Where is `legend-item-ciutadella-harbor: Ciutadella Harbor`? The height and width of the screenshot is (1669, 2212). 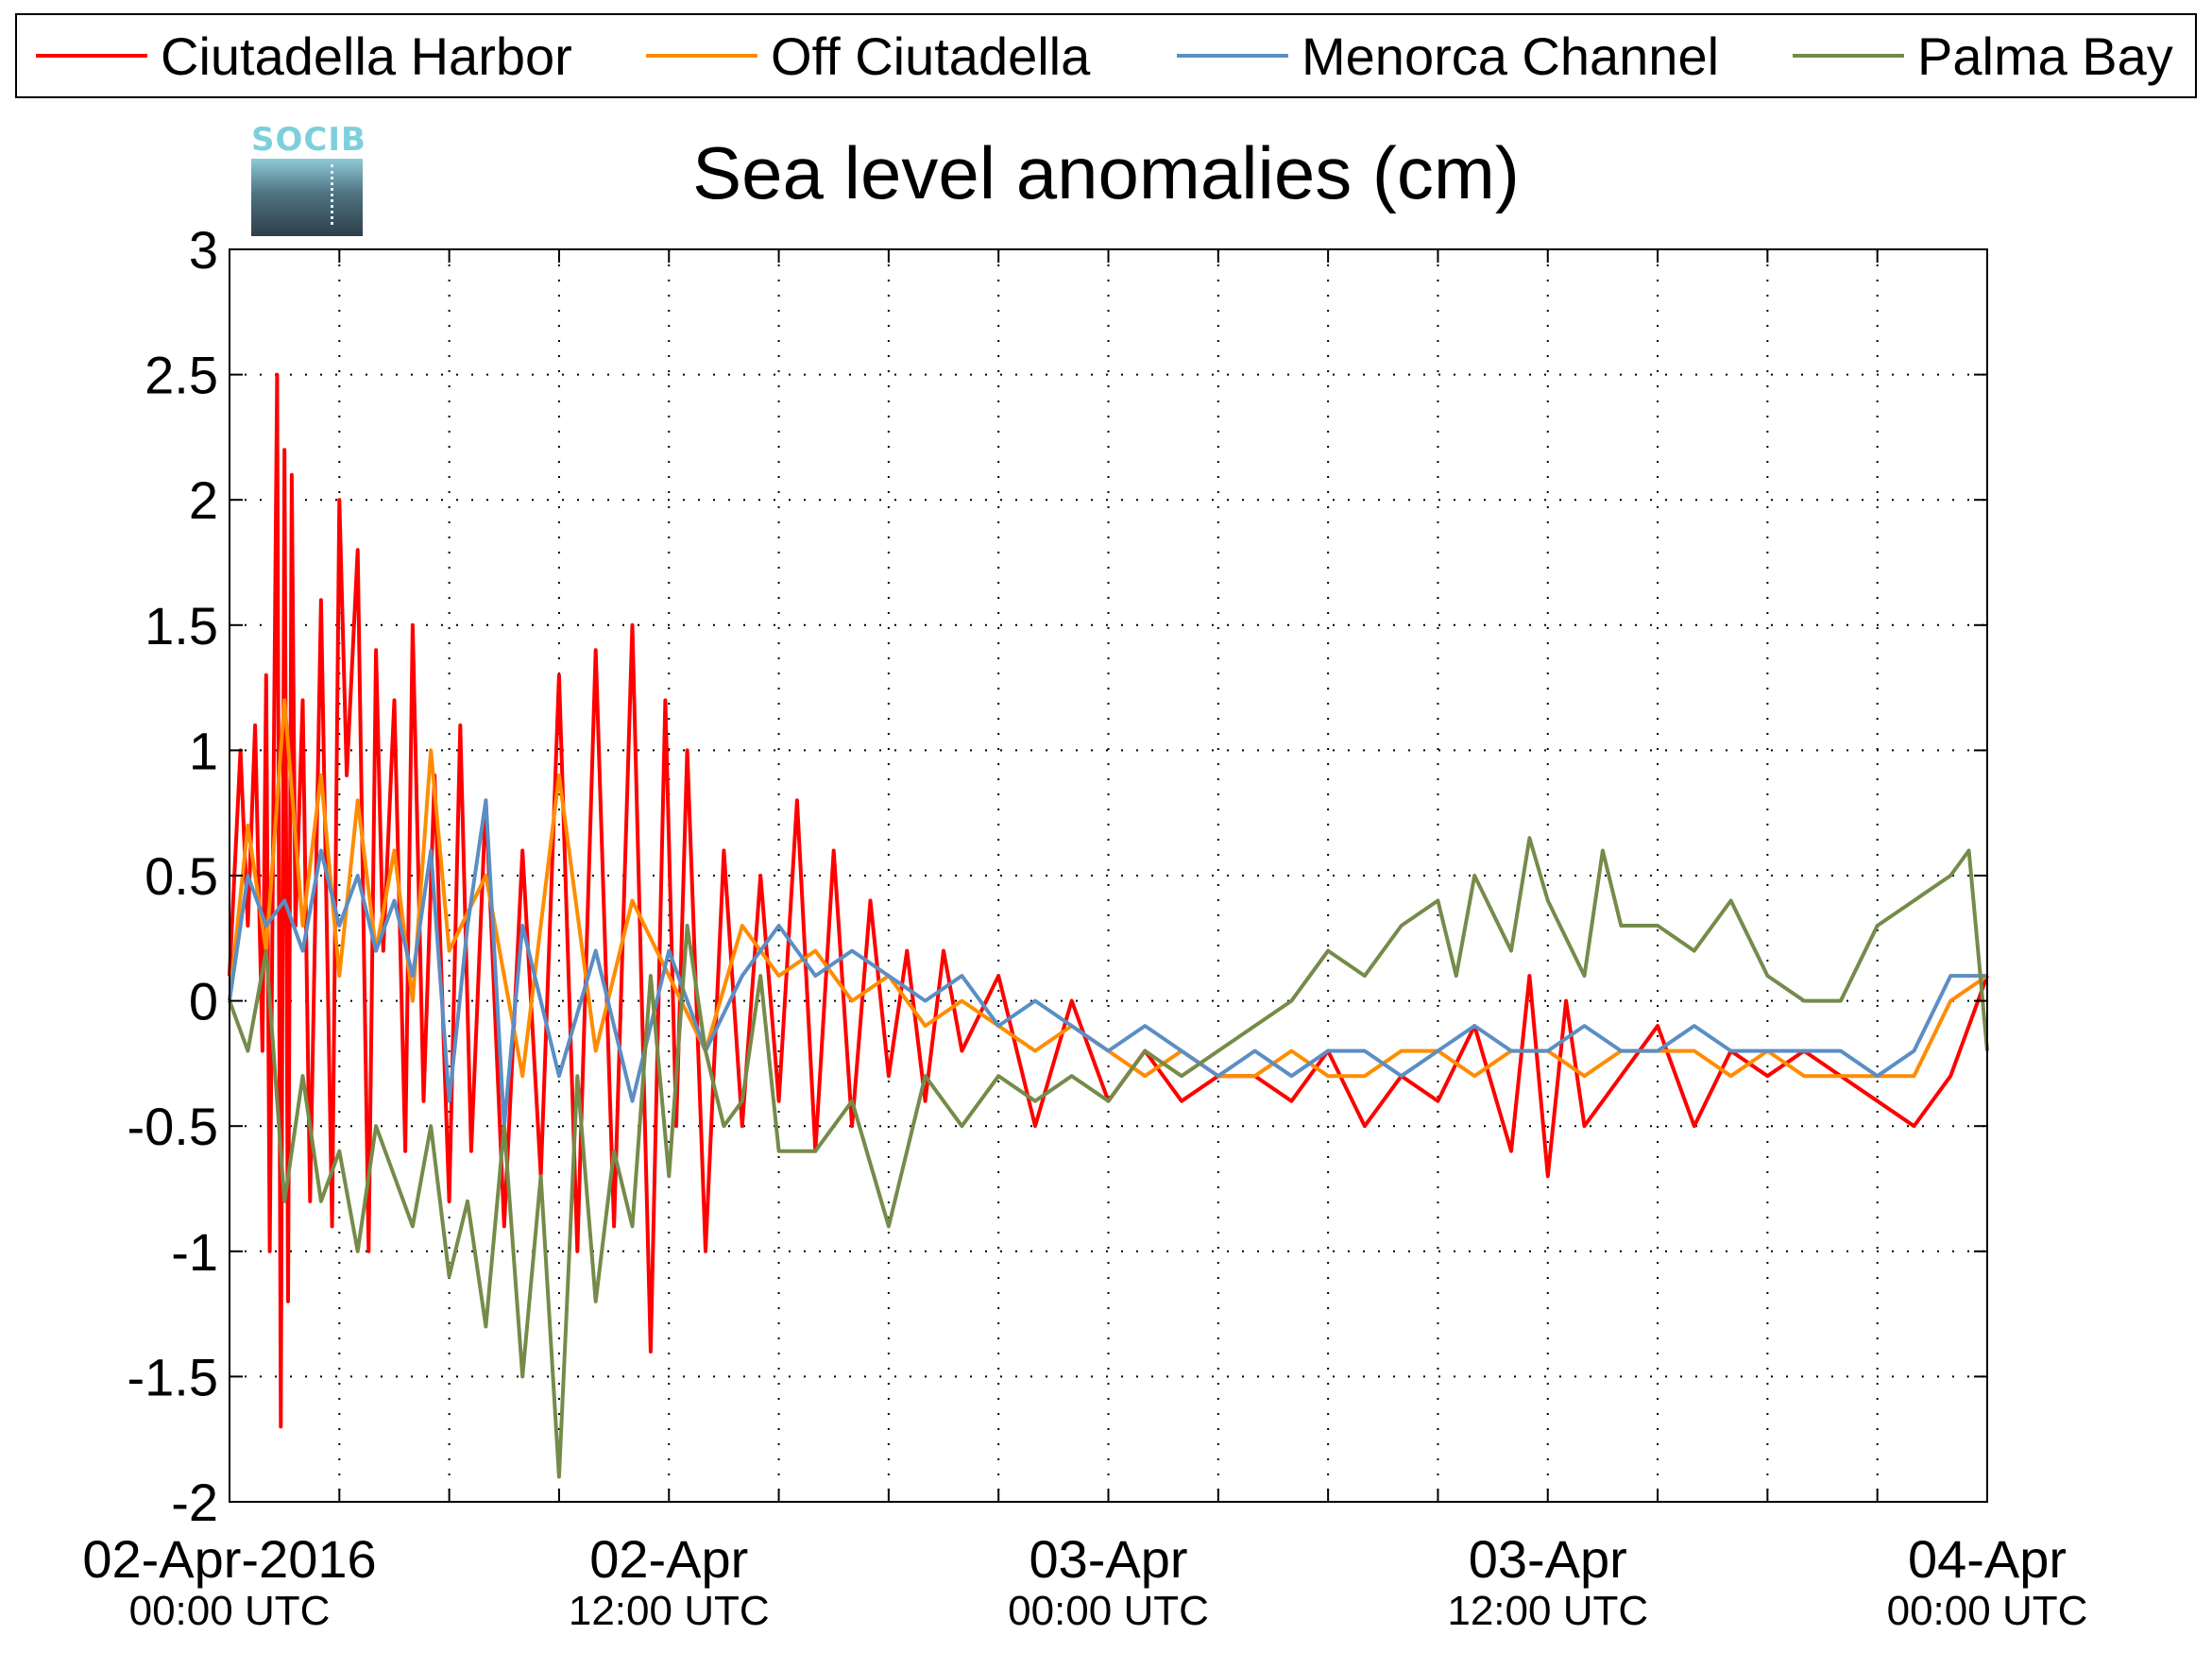
legend-item-ciutadella-harbor: Ciutadella Harbor is located at coordinates (304, 56).